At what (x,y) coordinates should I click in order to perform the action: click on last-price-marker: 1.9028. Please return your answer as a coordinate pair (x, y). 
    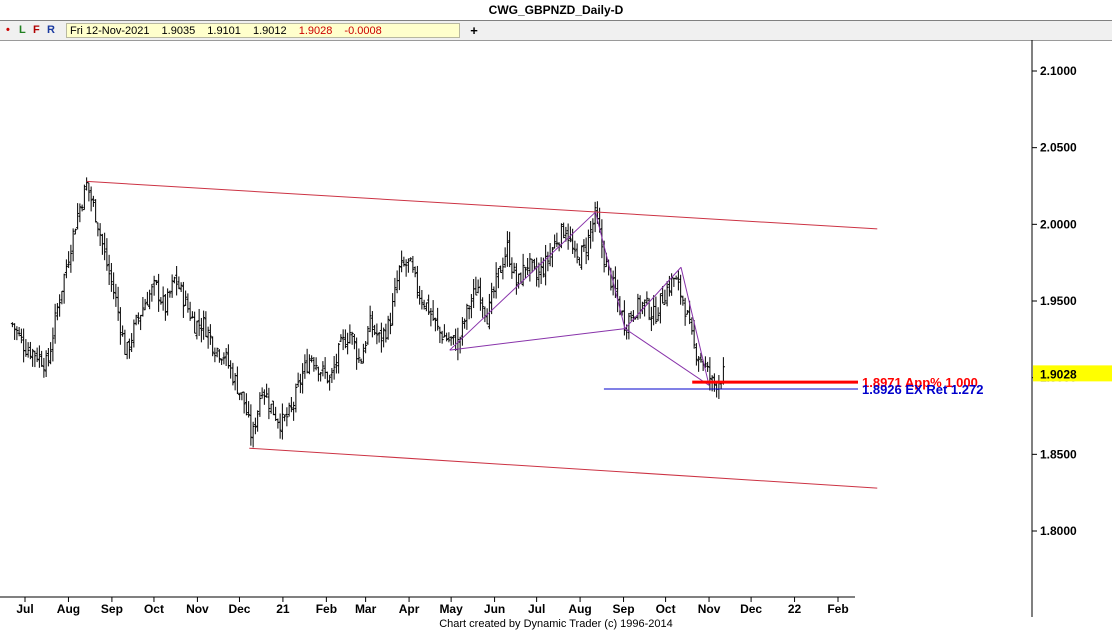
    Looking at the image, I should click on (1072, 373).